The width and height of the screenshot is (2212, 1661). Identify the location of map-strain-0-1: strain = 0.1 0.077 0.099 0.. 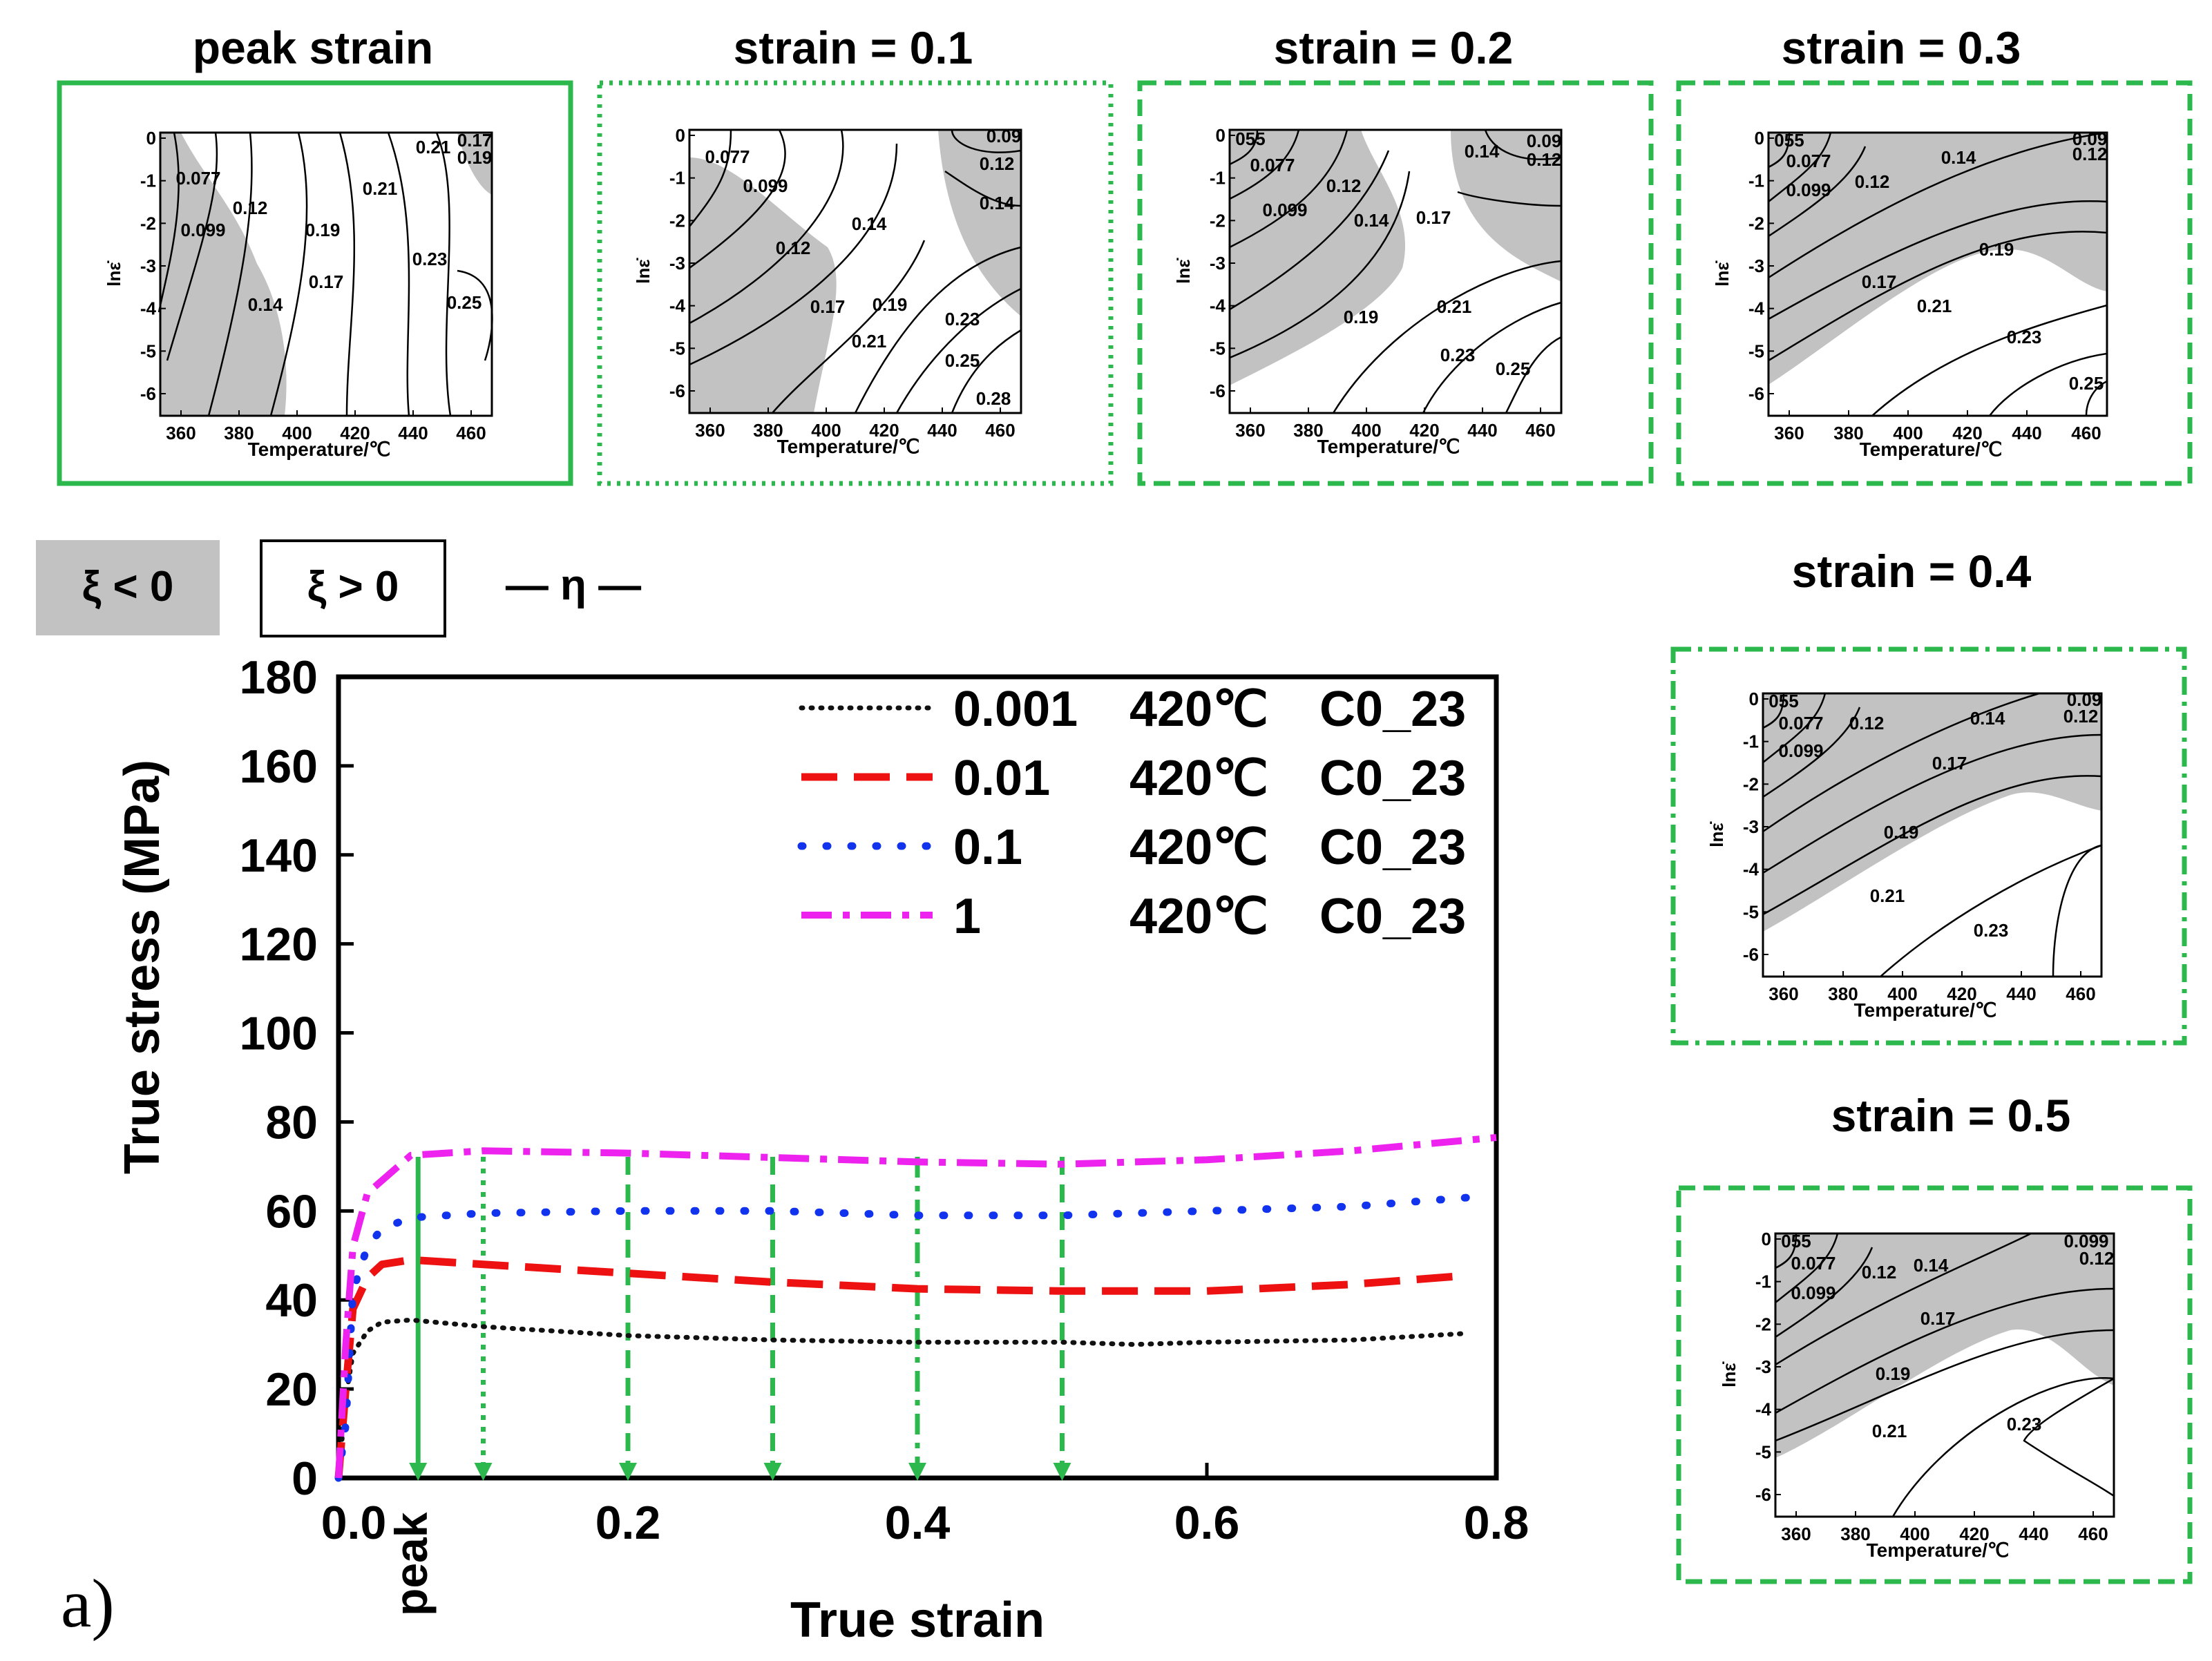
(855, 254).